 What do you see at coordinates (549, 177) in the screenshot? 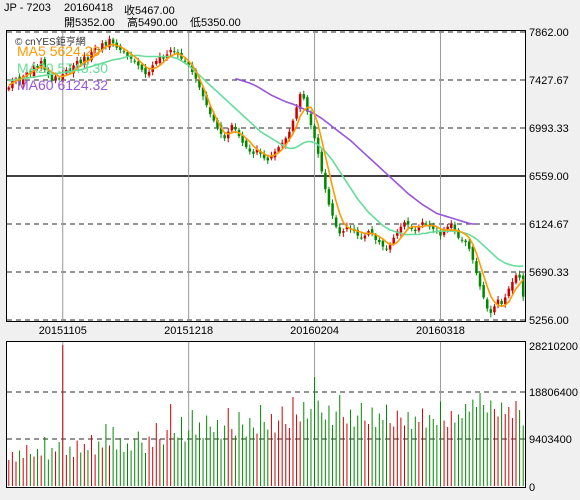
I see `price-tick-label: 6559.00` at bounding box center [549, 177].